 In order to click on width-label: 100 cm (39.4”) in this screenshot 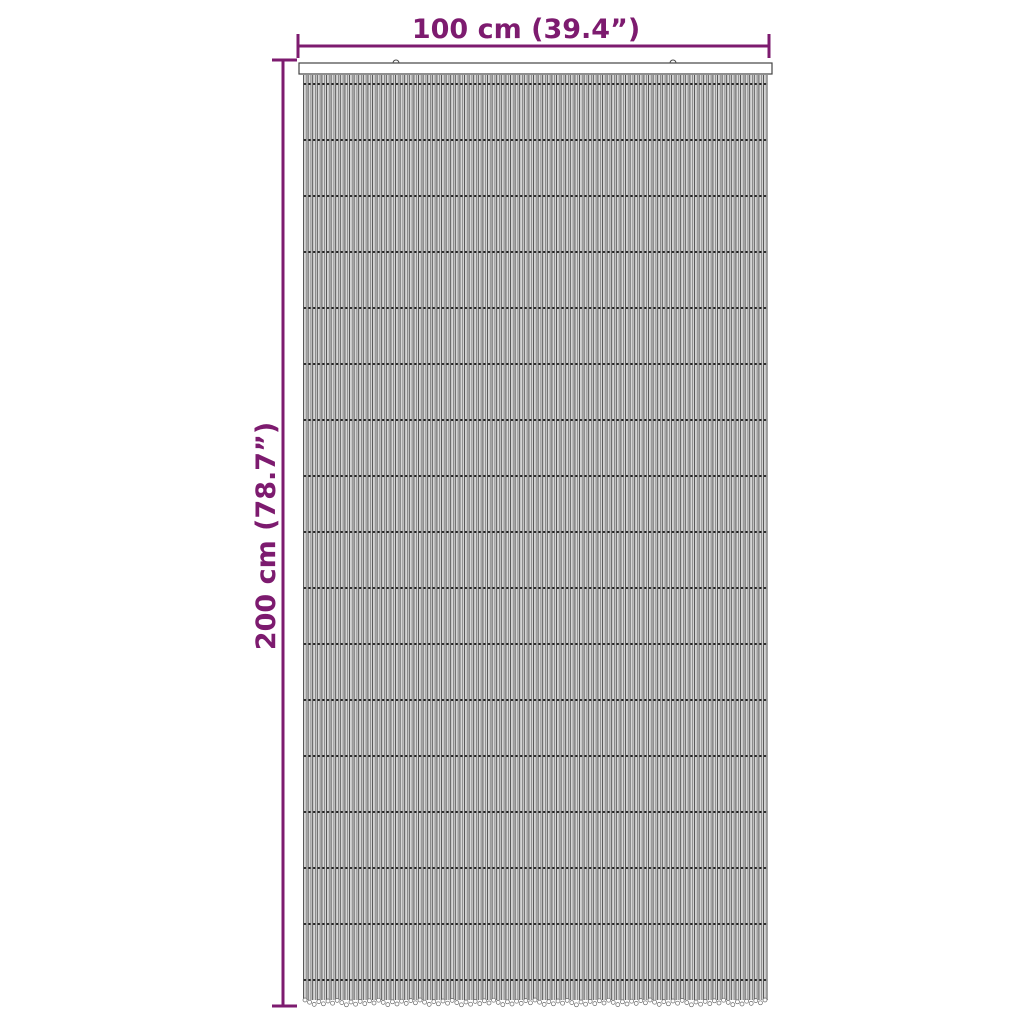, I will do `click(526, 29)`.